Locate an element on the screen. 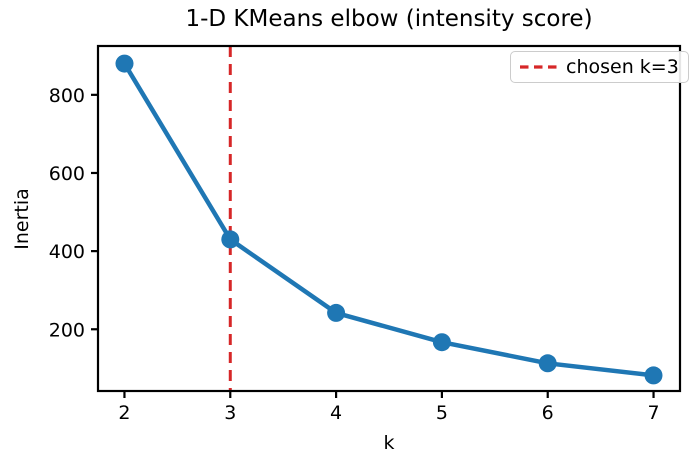 The width and height of the screenshot is (694, 470). data-point-k7 is located at coordinates (653, 375).